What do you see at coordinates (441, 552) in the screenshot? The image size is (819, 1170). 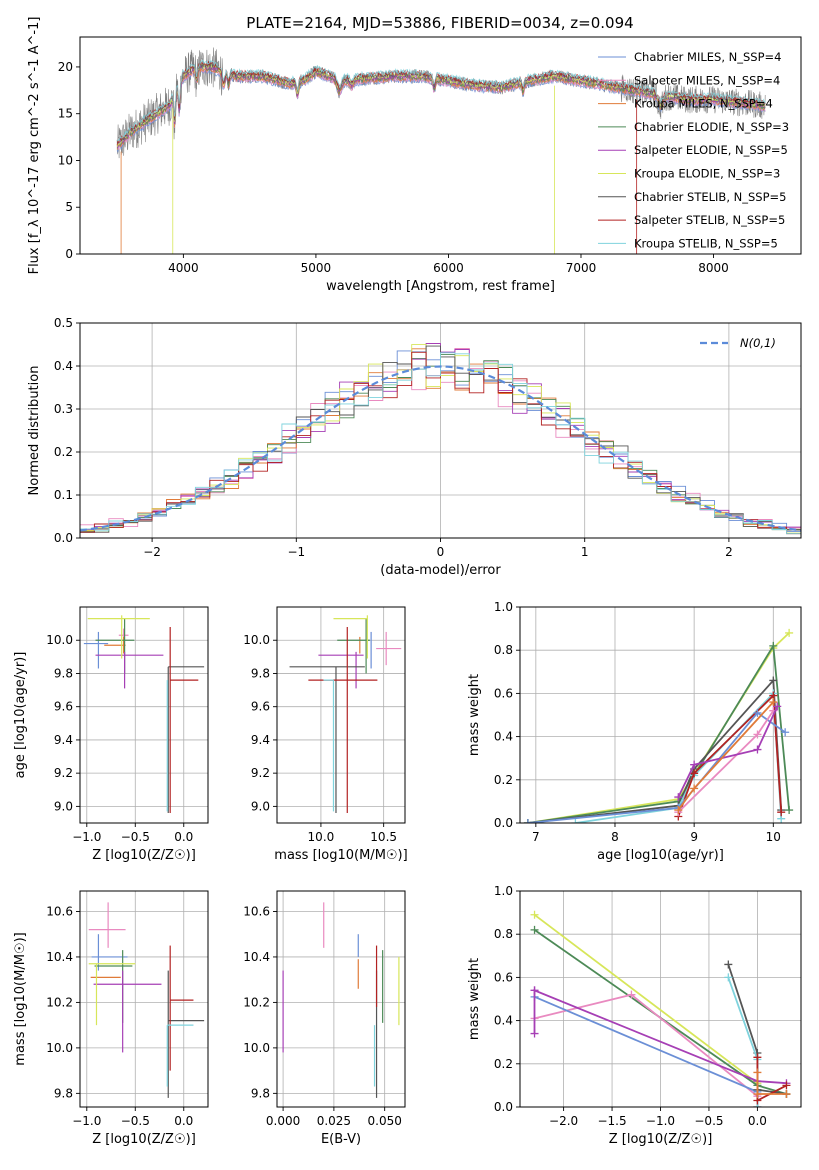 I see `residuals-xtick-label: 0` at bounding box center [441, 552].